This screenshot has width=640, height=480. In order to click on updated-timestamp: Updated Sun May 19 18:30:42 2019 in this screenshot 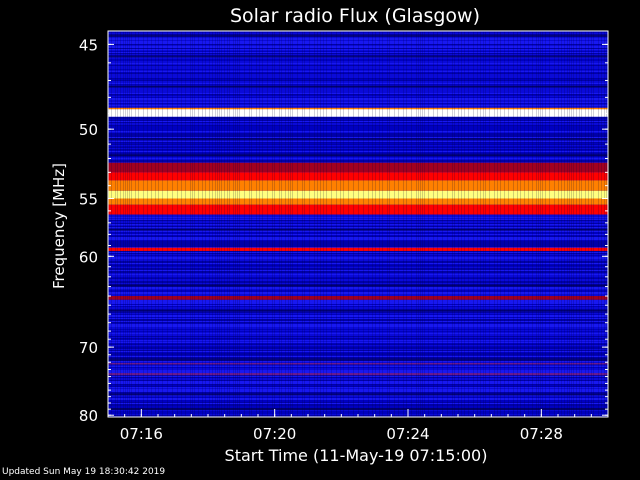, I will do `click(84, 472)`.